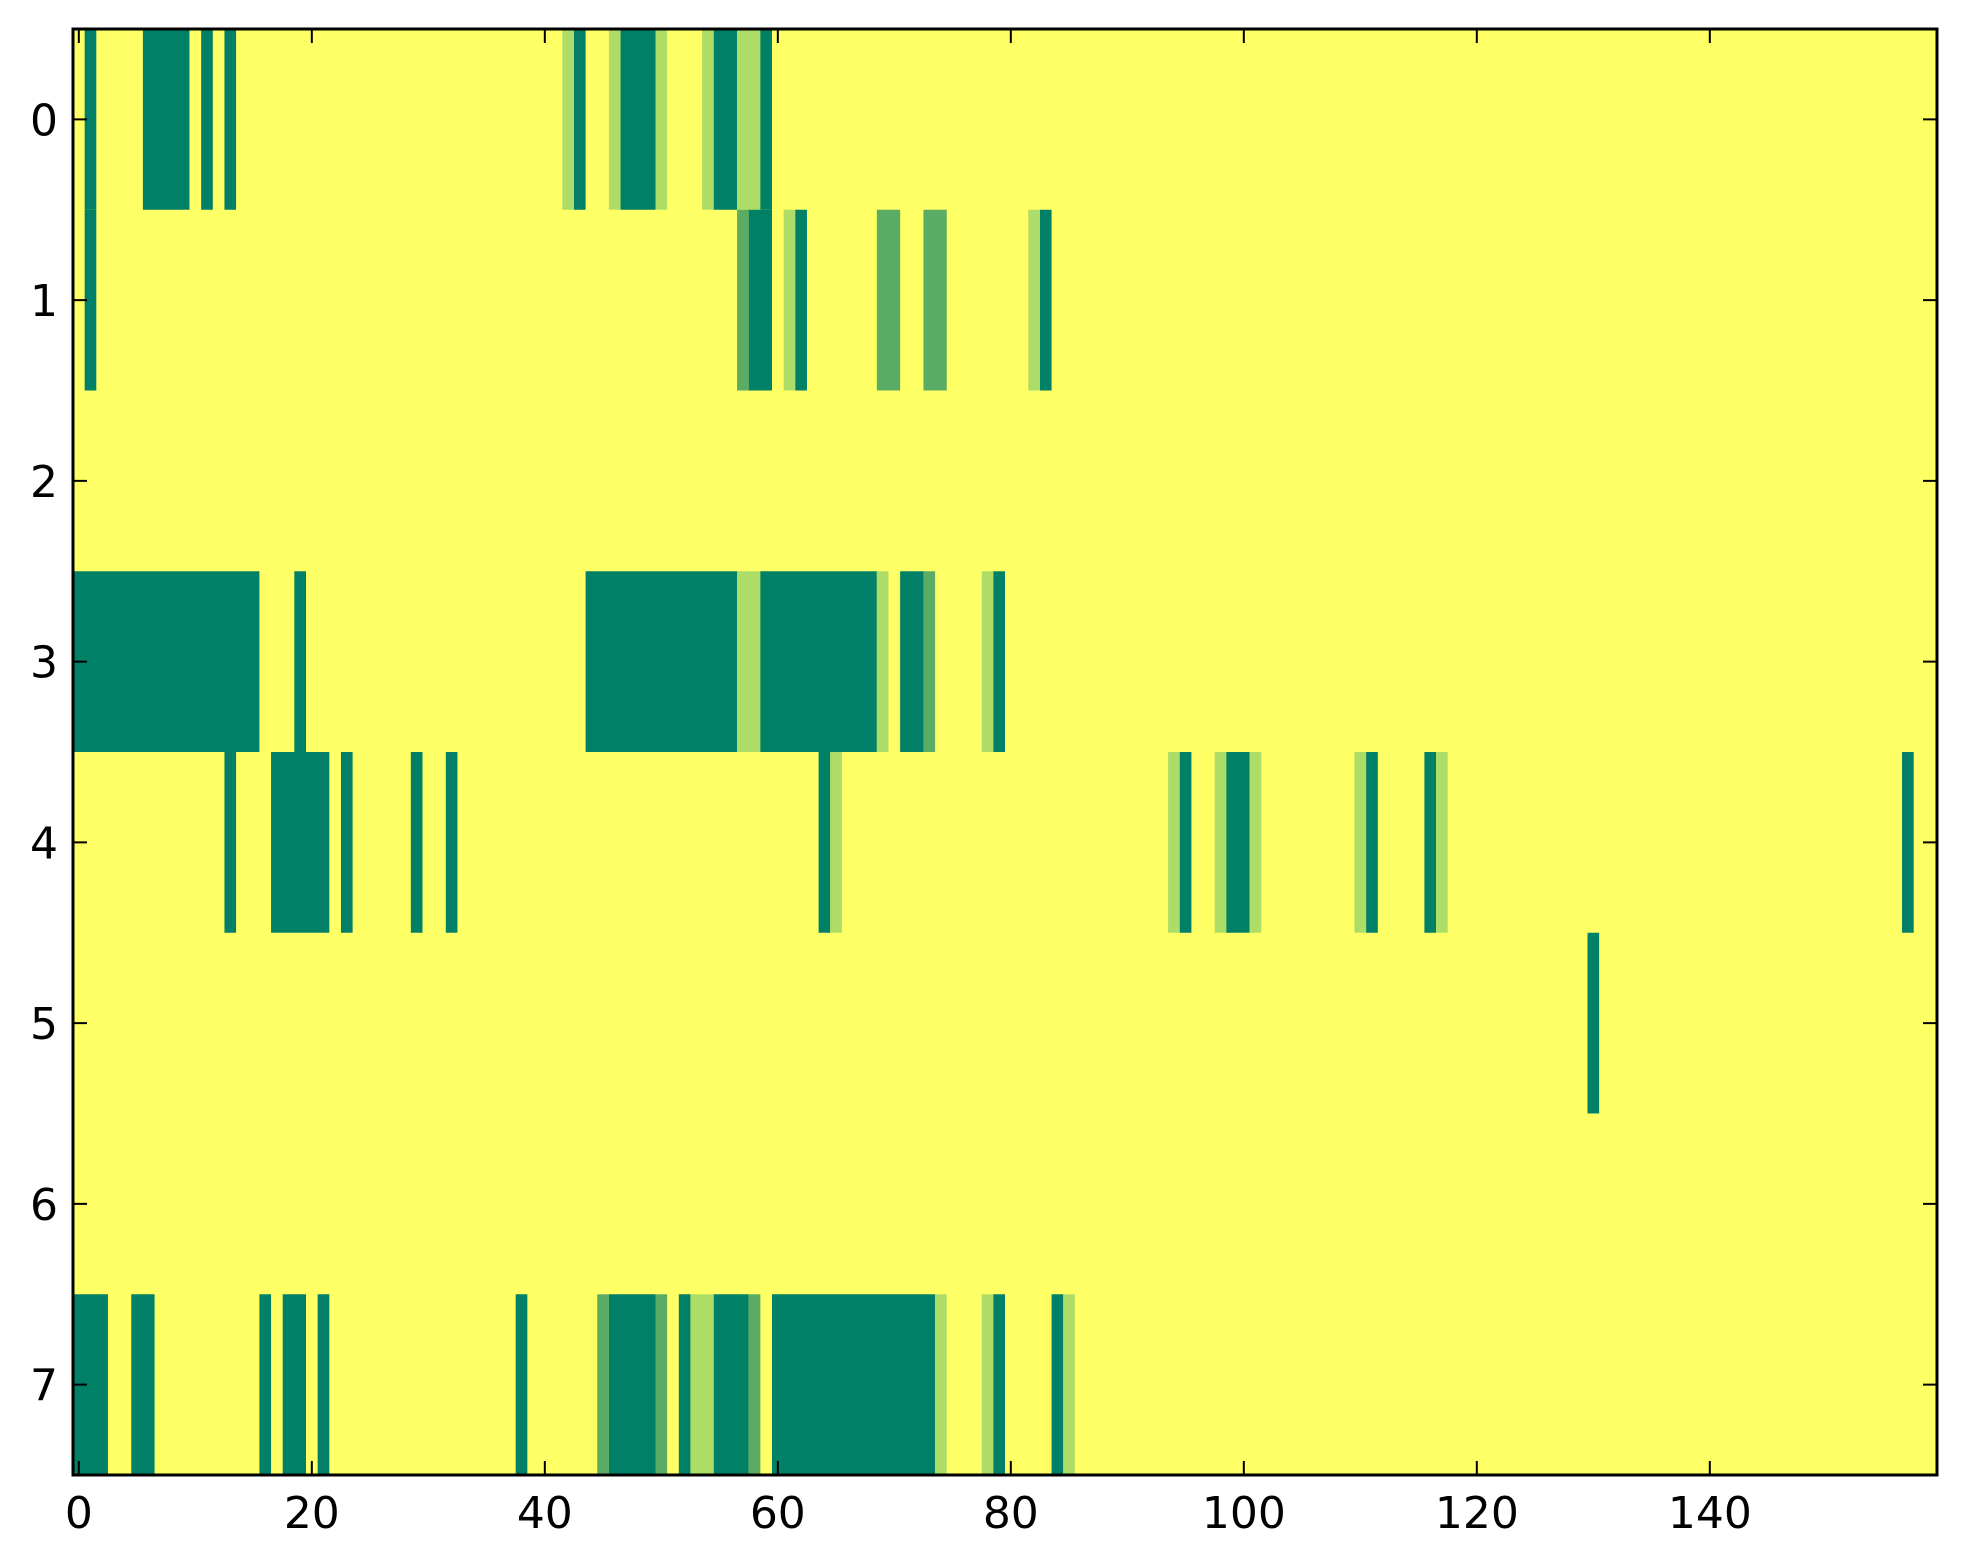 The image size is (1963, 1564). Describe the element at coordinates (44, 120) in the screenshot. I see `y-tick-label: 0` at that location.